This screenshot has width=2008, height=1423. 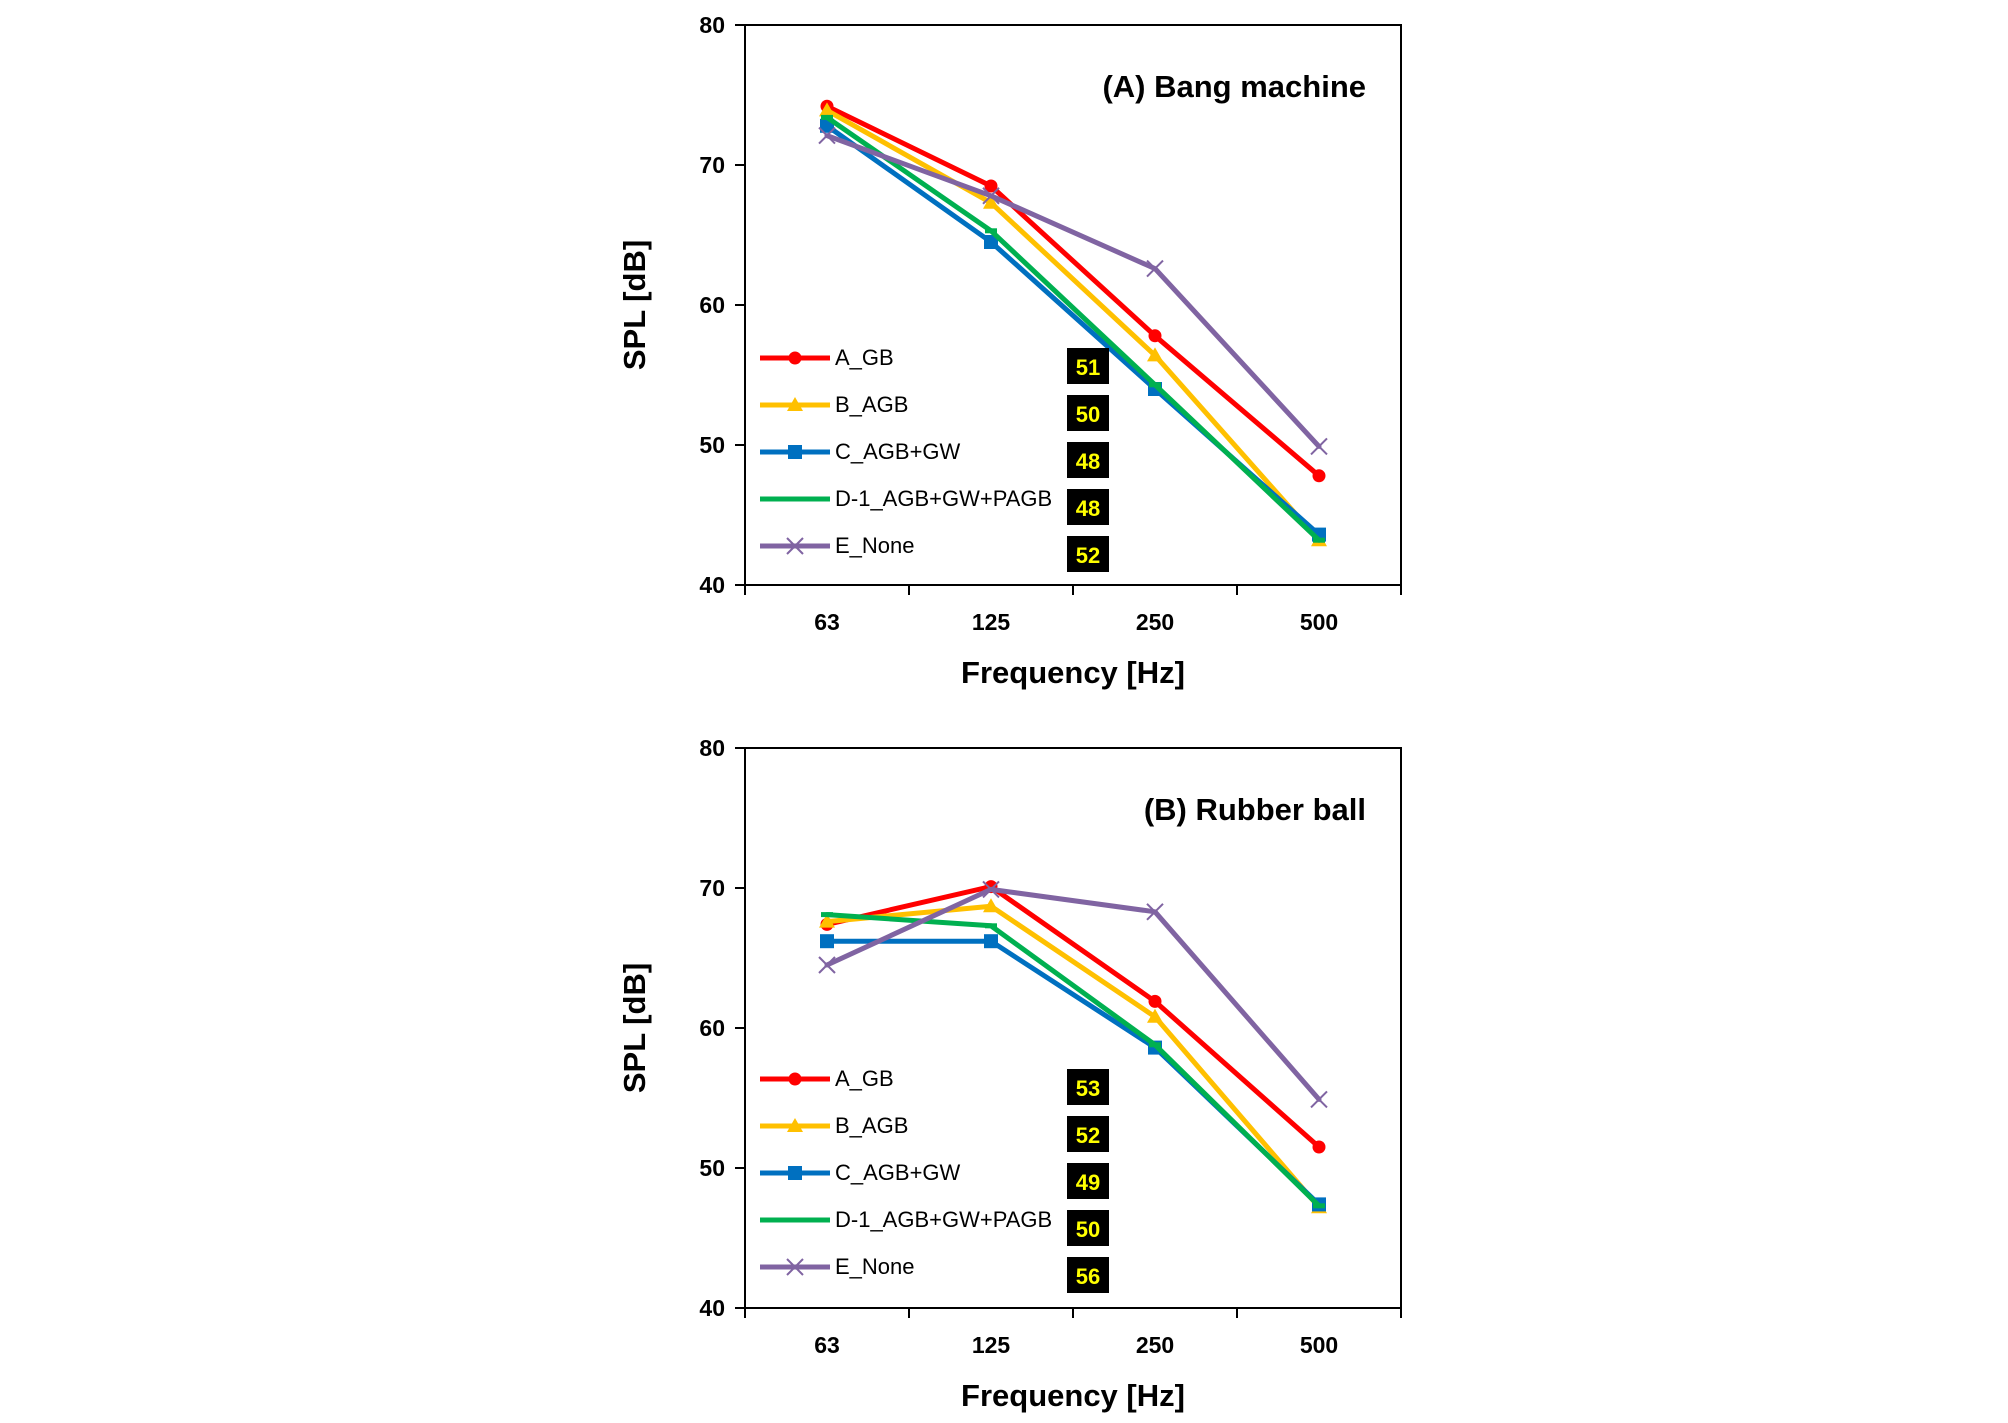 I want to click on series-line-a-gb, so click(x=1073, y=1017).